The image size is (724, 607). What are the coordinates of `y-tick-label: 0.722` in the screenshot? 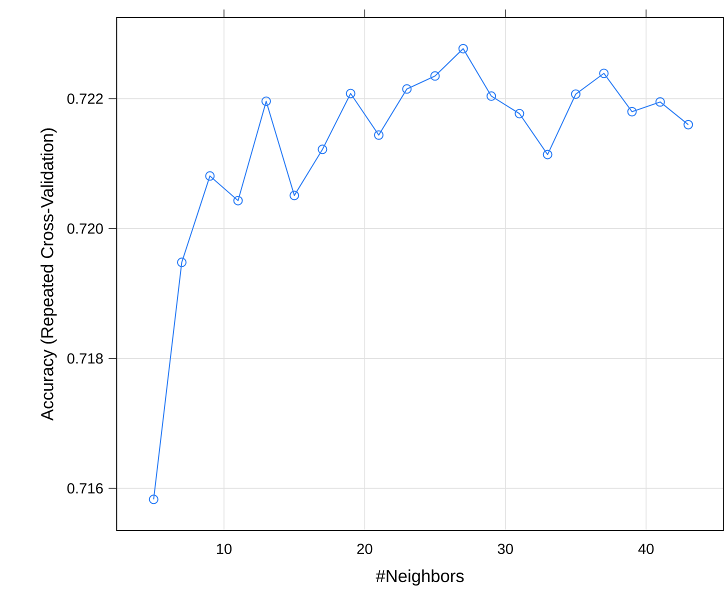 It's located at (85, 99).